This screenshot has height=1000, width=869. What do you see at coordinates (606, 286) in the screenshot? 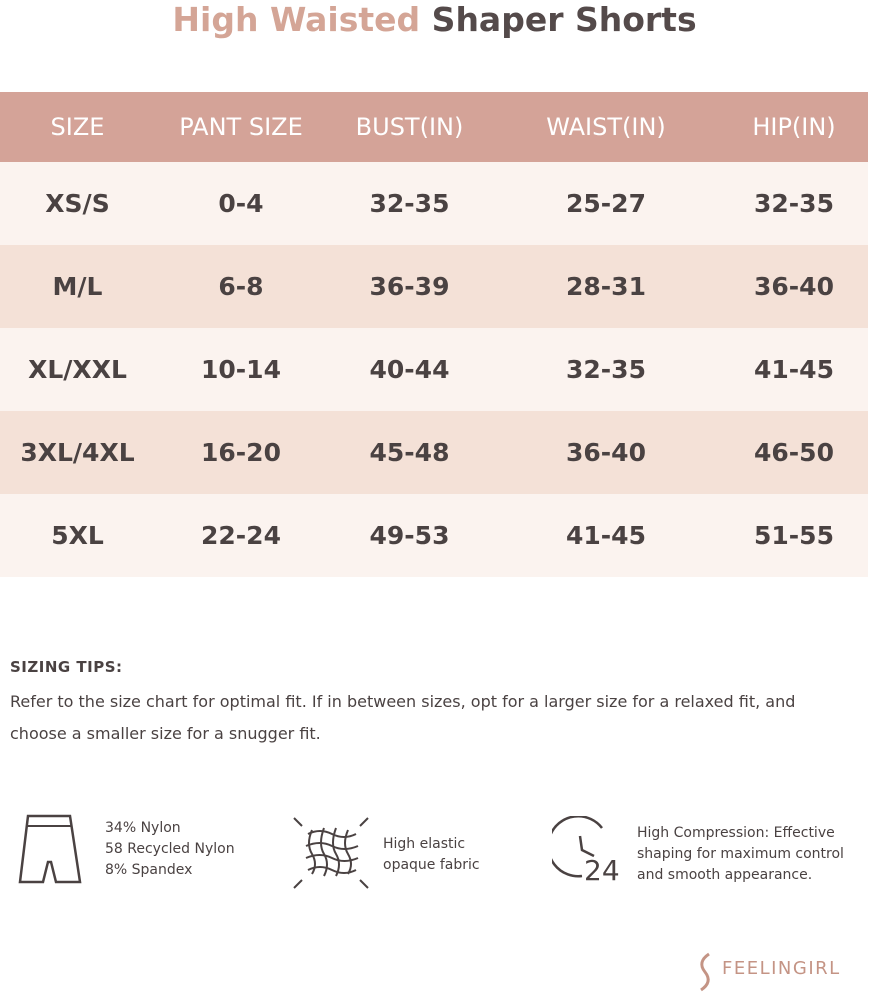
I see `table-cell: 28-31` at bounding box center [606, 286].